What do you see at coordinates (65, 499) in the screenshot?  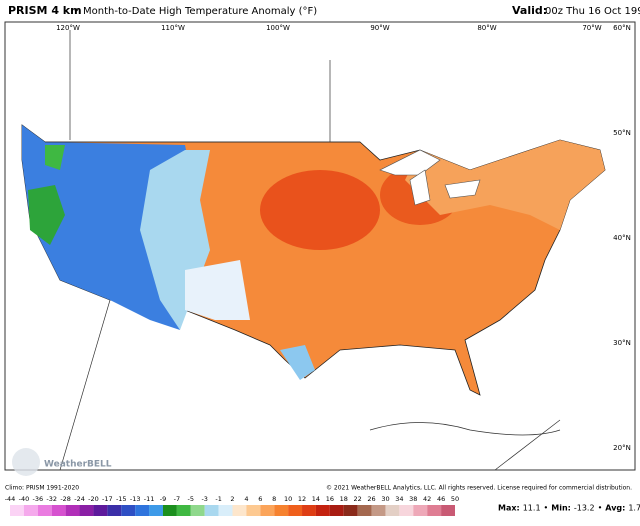 I see `colorbar-label: -28` at bounding box center [65, 499].